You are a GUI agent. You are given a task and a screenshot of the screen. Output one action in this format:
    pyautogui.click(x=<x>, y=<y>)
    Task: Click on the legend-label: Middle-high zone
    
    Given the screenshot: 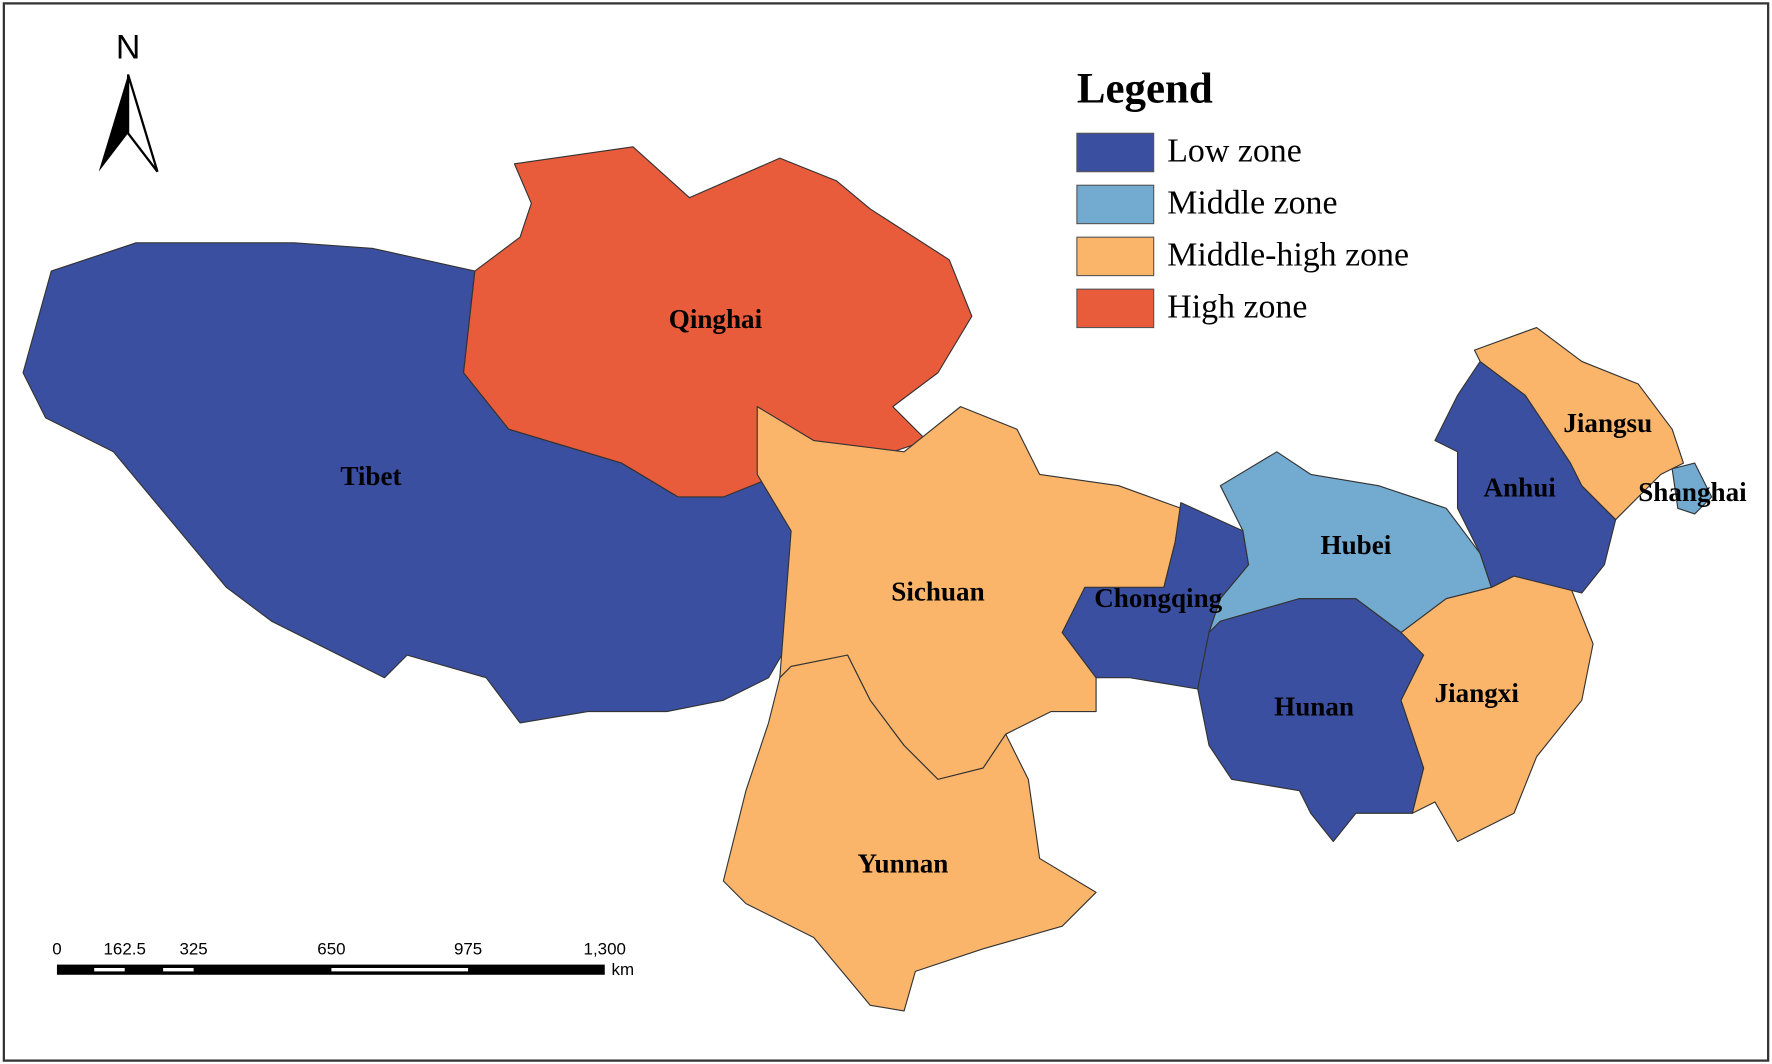 What is the action you would take?
    pyautogui.click(x=1288, y=254)
    